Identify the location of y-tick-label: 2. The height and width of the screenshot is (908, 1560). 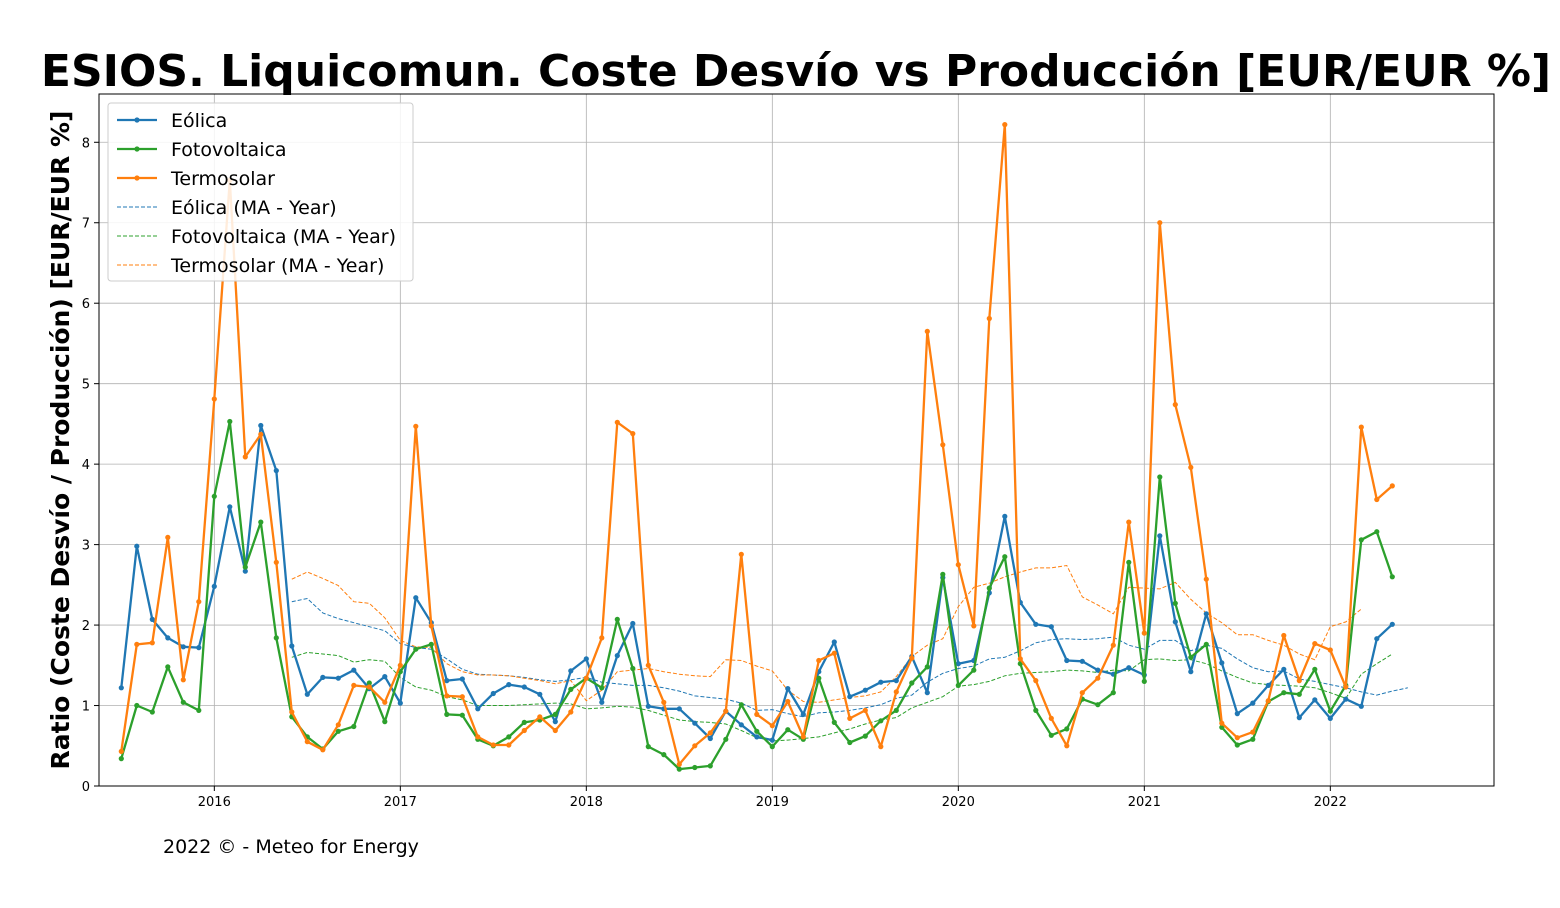
(86, 626).